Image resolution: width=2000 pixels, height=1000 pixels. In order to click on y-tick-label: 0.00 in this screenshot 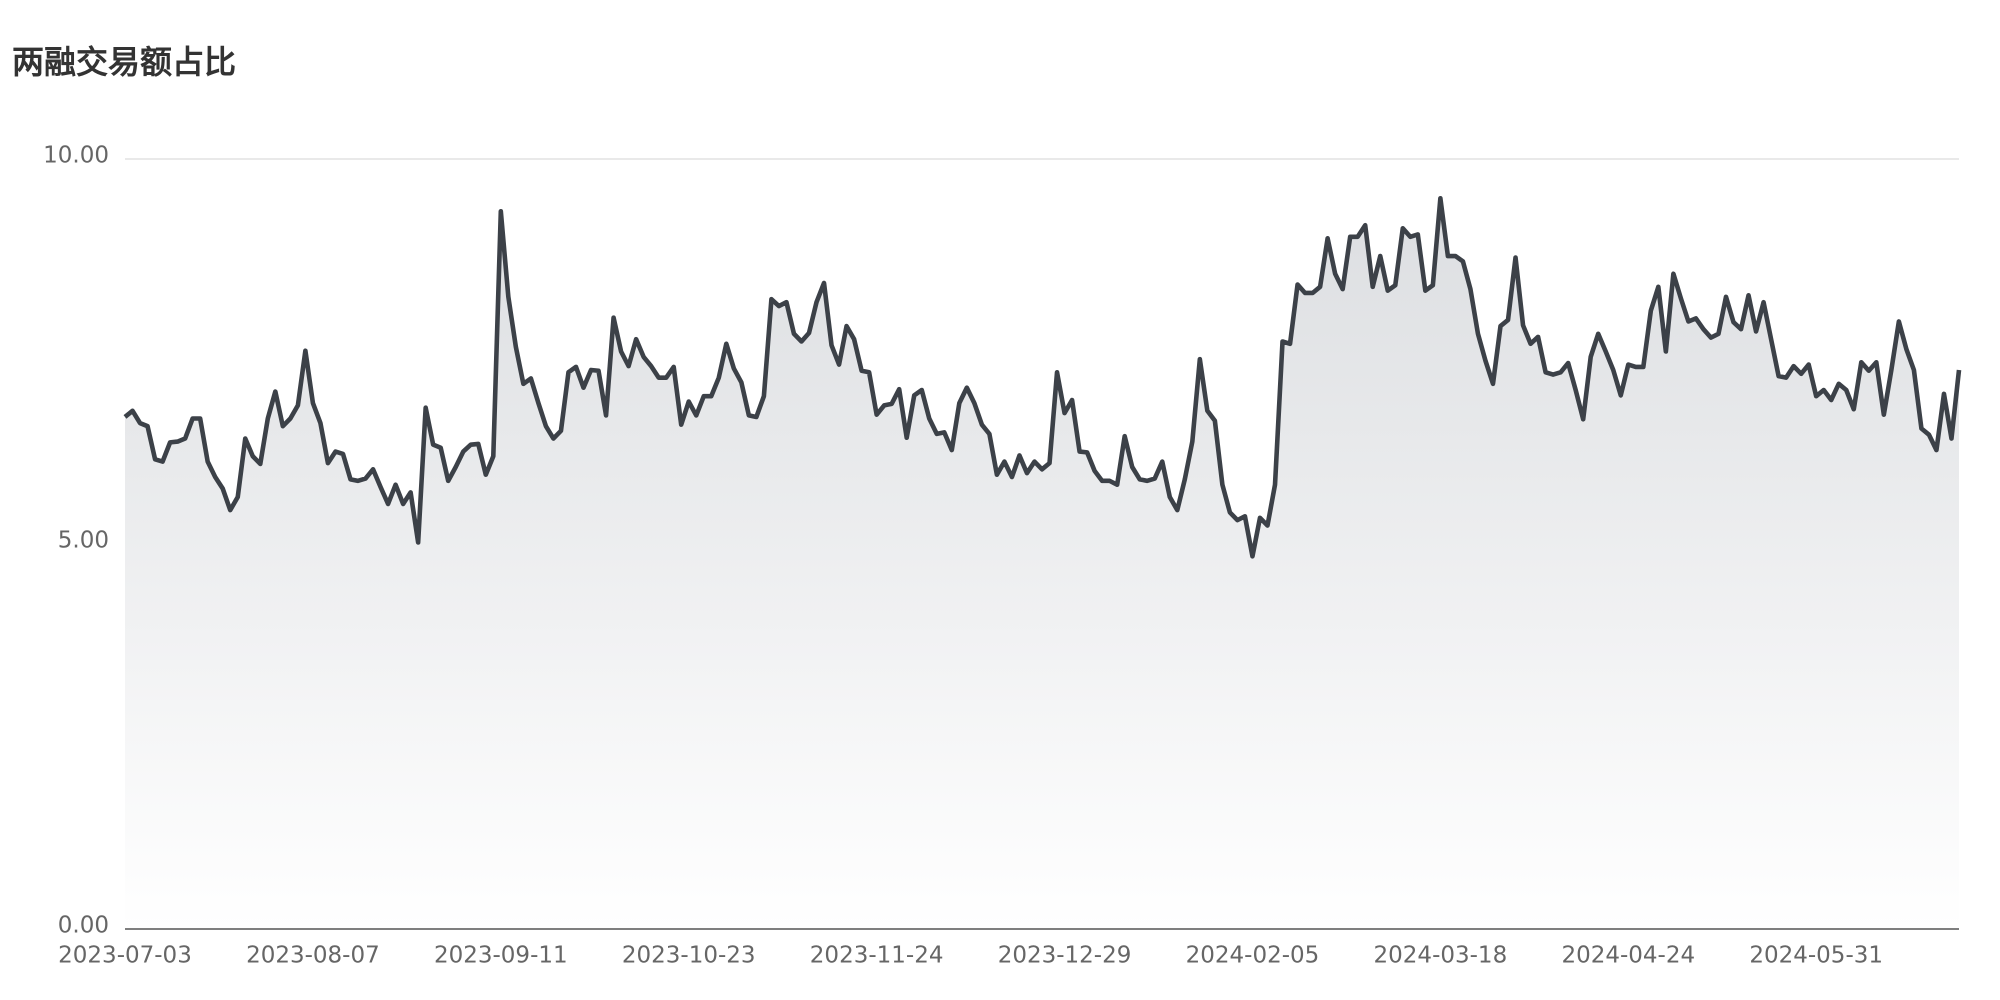, I will do `click(83, 926)`.